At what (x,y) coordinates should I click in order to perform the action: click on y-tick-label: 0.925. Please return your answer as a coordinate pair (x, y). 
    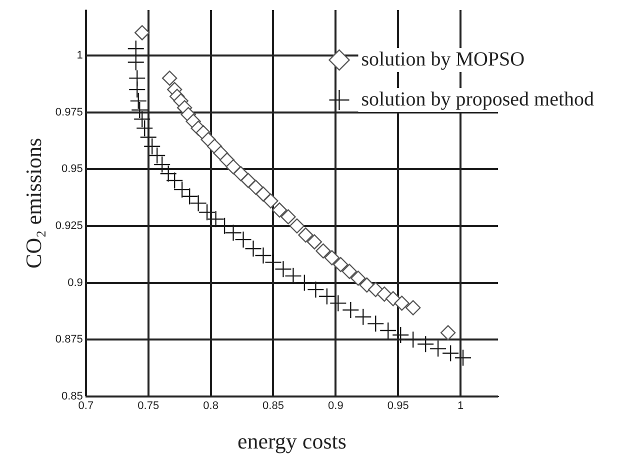
    Looking at the image, I should click on (69, 226).